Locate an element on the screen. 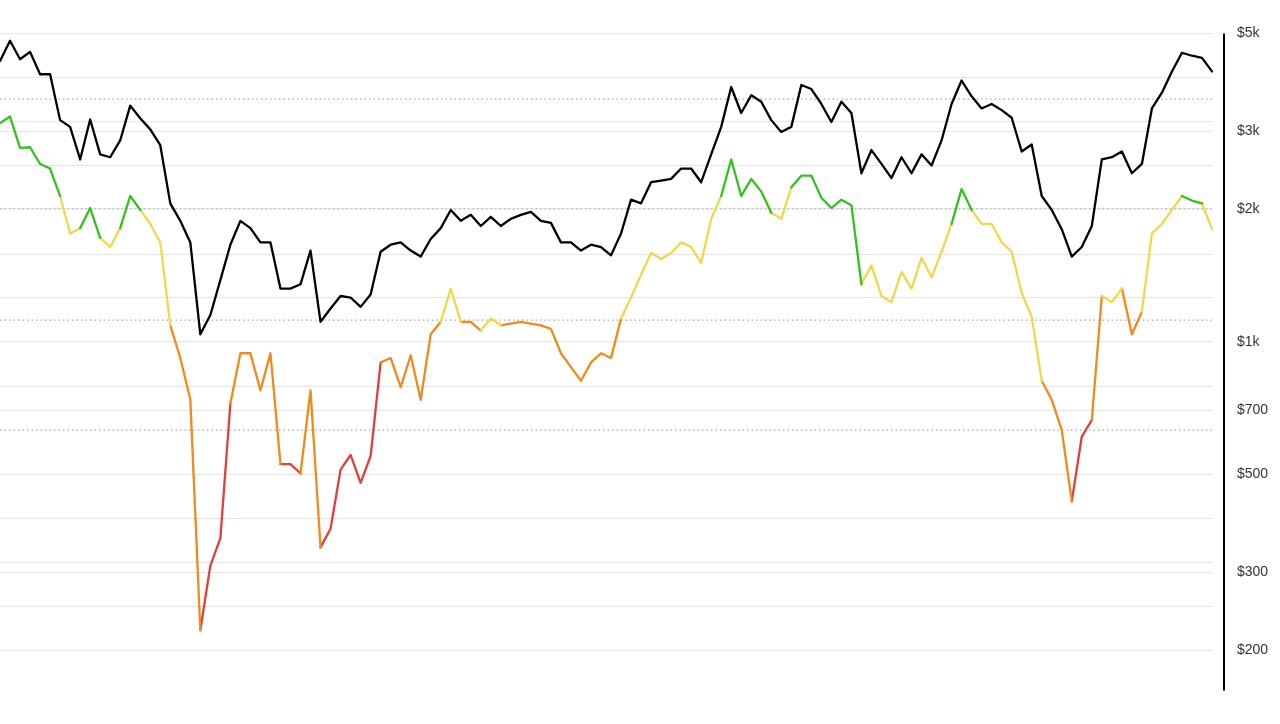 The height and width of the screenshot is (724, 1280). y-tick-label: $200 is located at coordinates (1253, 649).